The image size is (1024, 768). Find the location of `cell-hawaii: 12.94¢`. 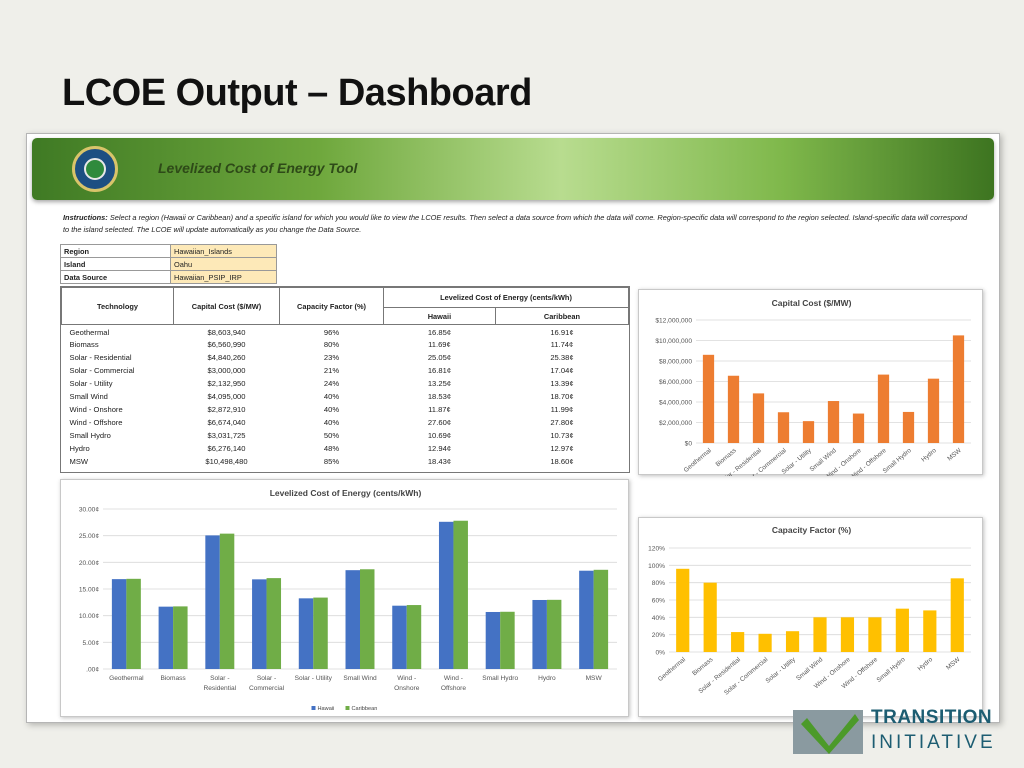

cell-hawaii: 12.94¢ is located at coordinates (439, 448).